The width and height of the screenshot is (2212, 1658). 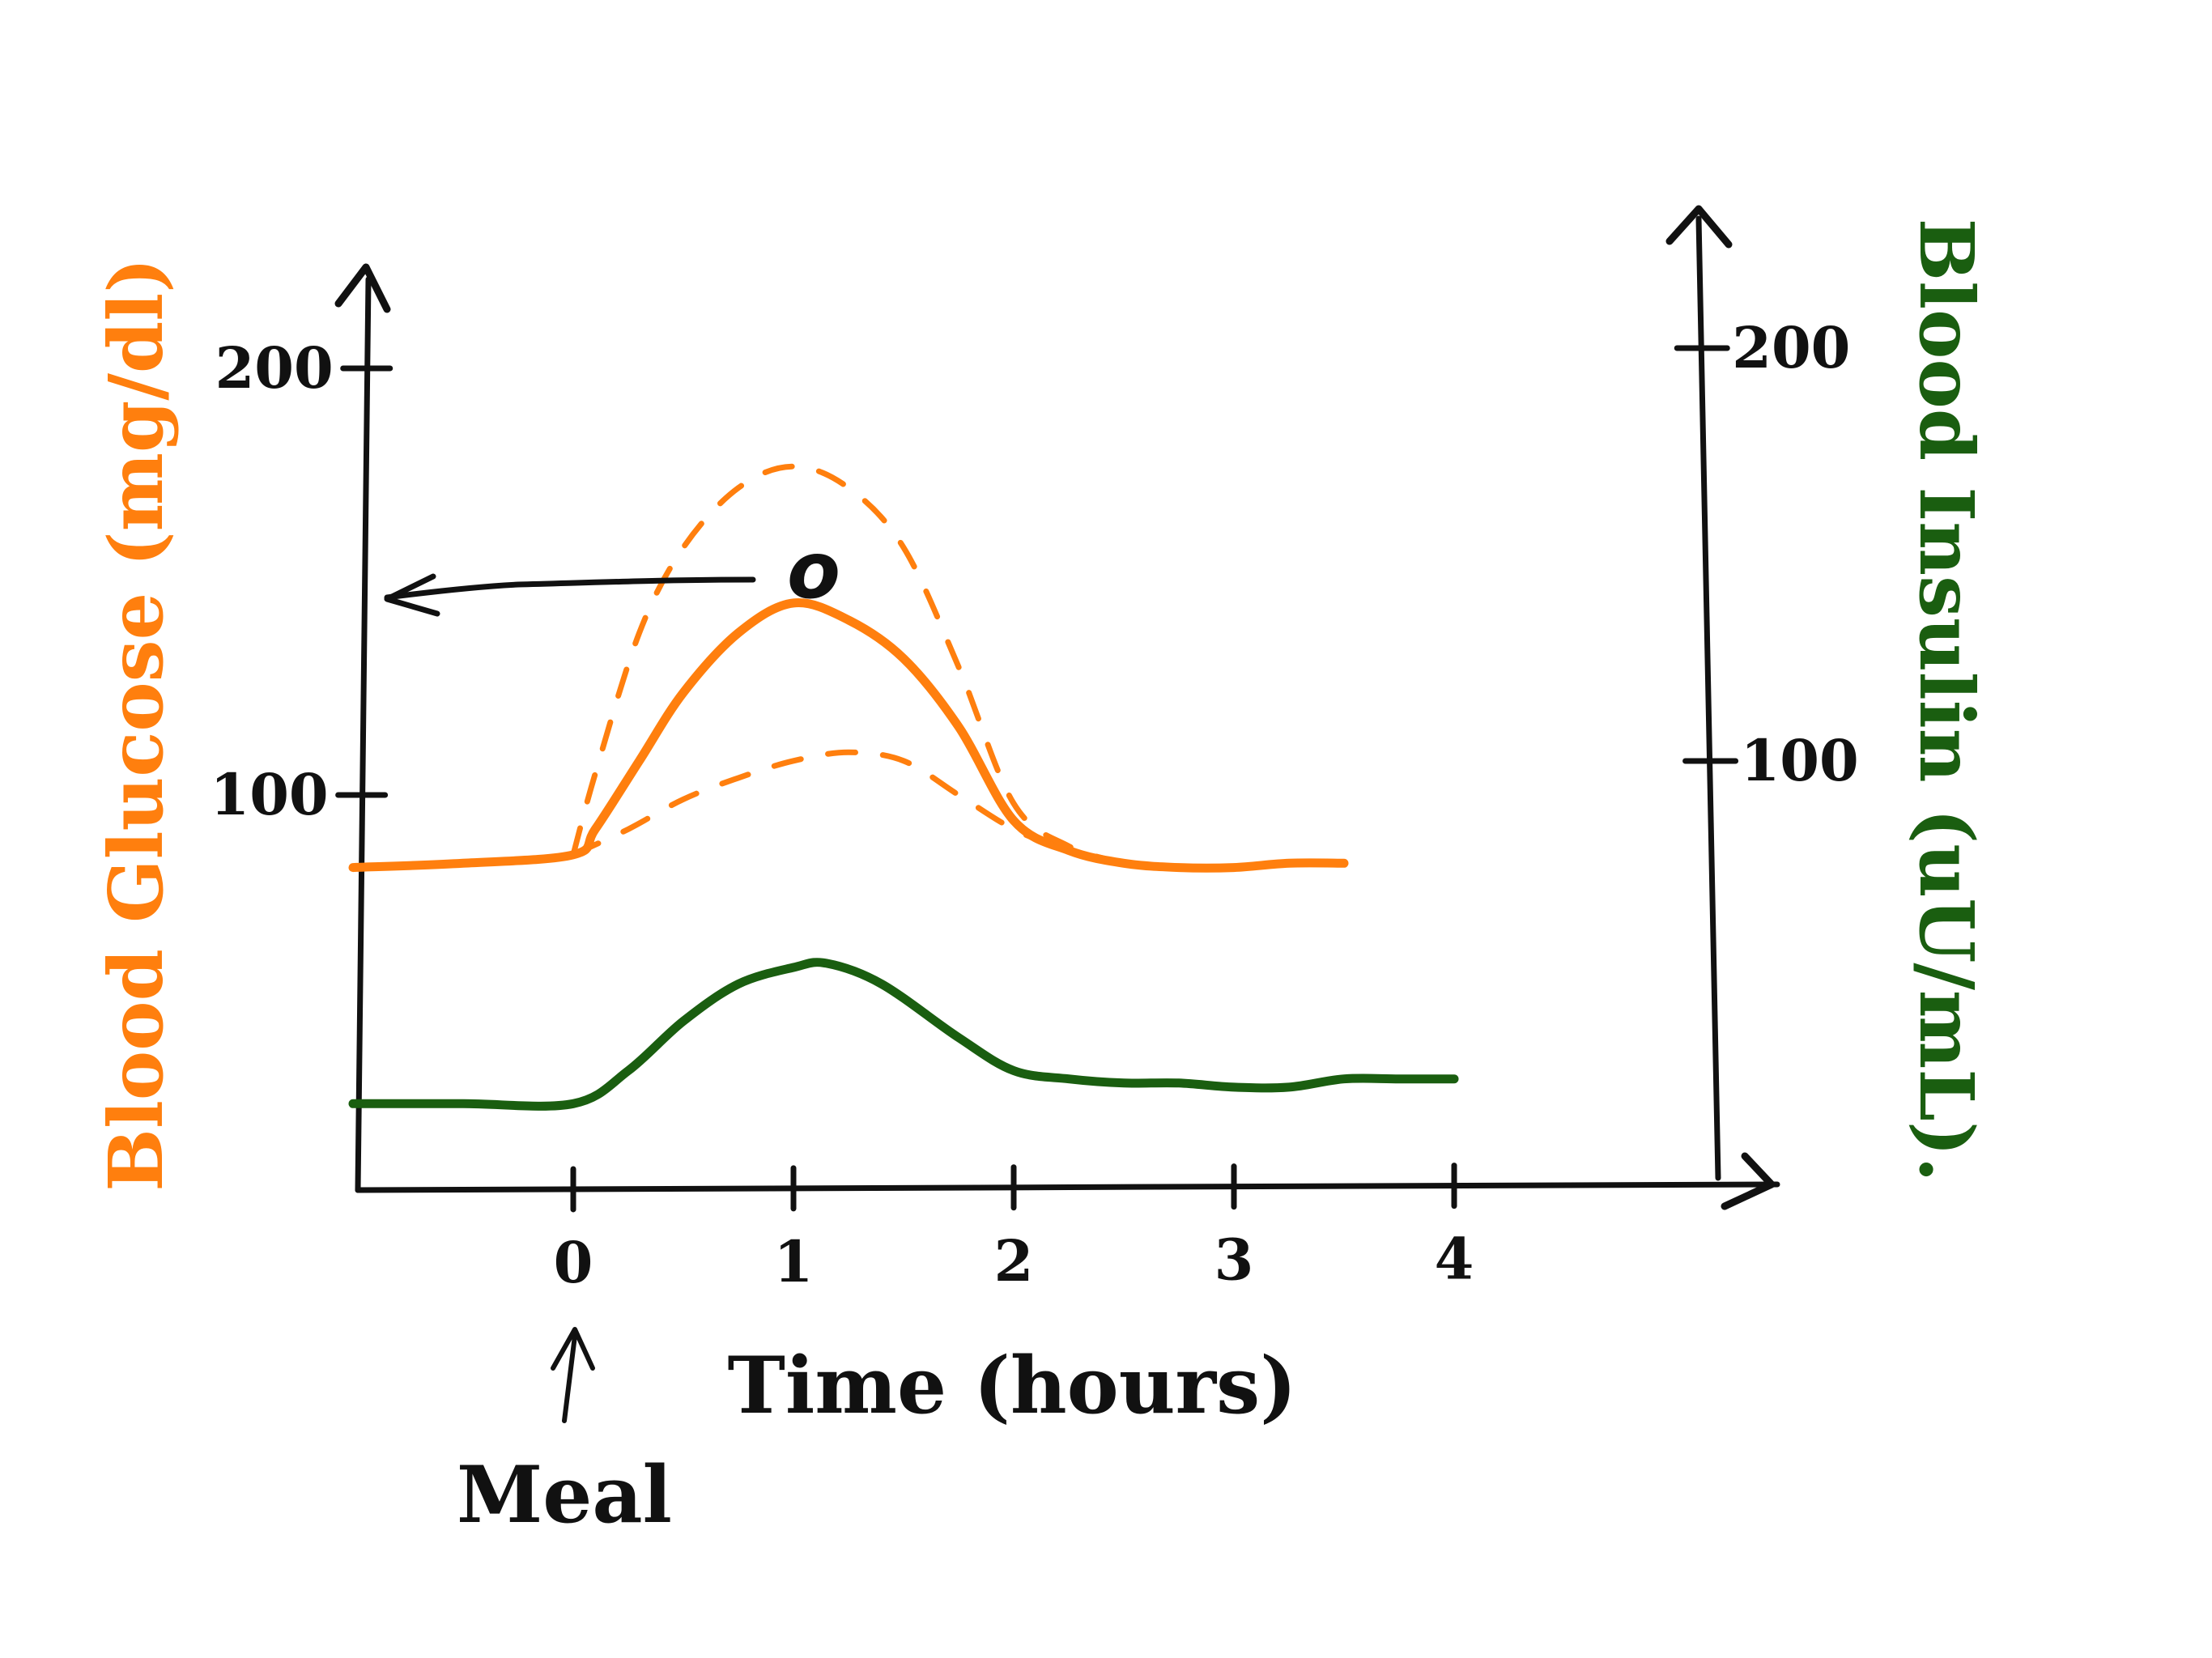 I want to click on y-right-ticks: 100 200, so click(x=1766, y=554).